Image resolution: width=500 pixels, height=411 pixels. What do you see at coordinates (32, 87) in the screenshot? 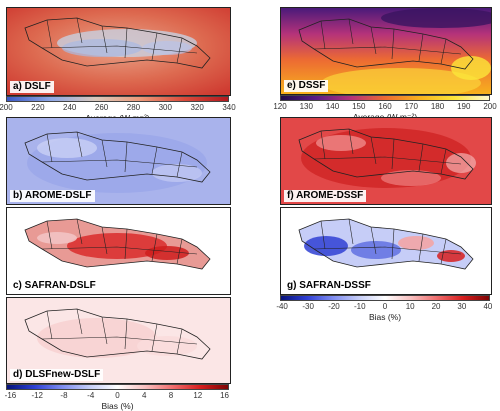
I see `panel-label-a: a) DSLF` at bounding box center [32, 87].